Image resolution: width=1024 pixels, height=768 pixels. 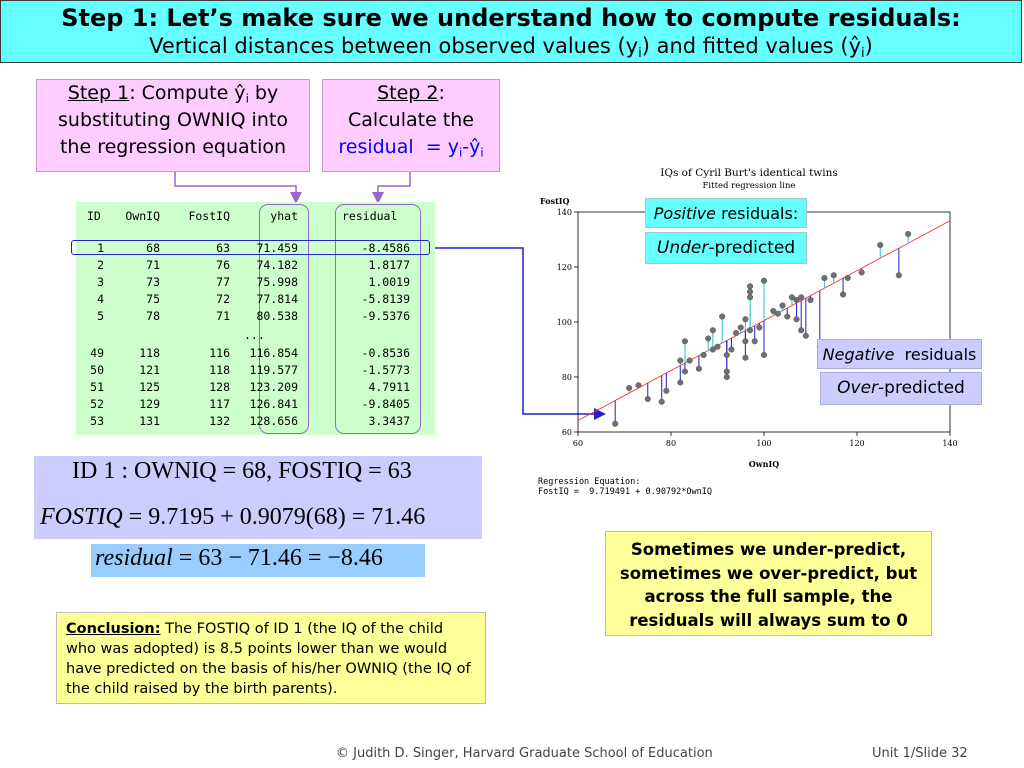 I want to click on table-cell: 71, so click(x=153, y=265).